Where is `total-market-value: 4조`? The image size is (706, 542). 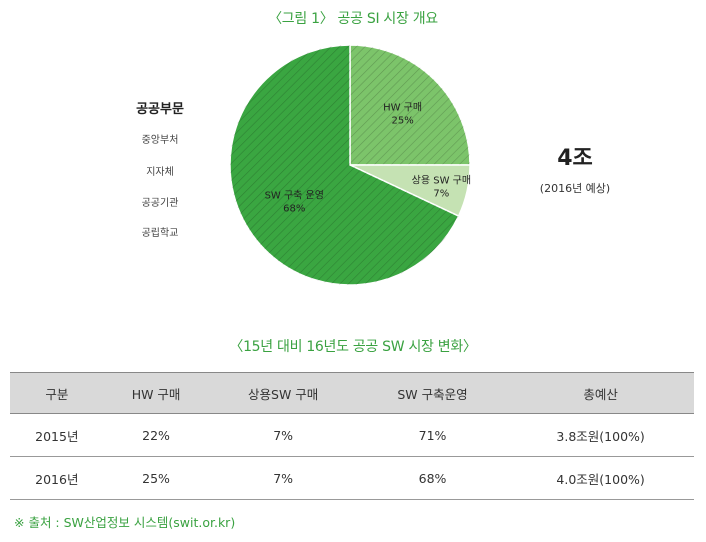 total-market-value: 4조 is located at coordinates (575, 158).